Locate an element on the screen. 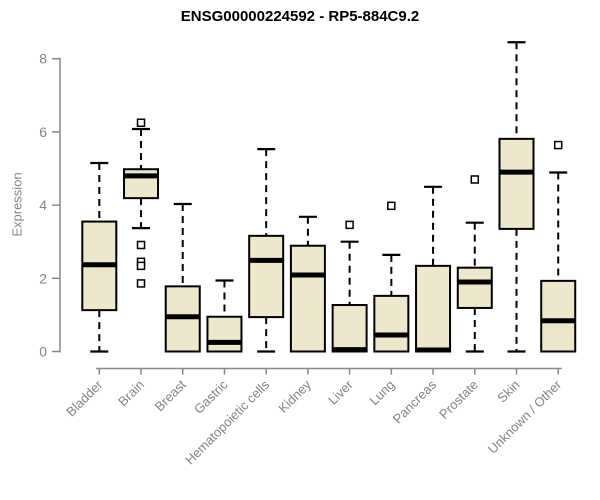 The height and width of the screenshot is (500, 600). box-skin is located at coordinates (516, 183).